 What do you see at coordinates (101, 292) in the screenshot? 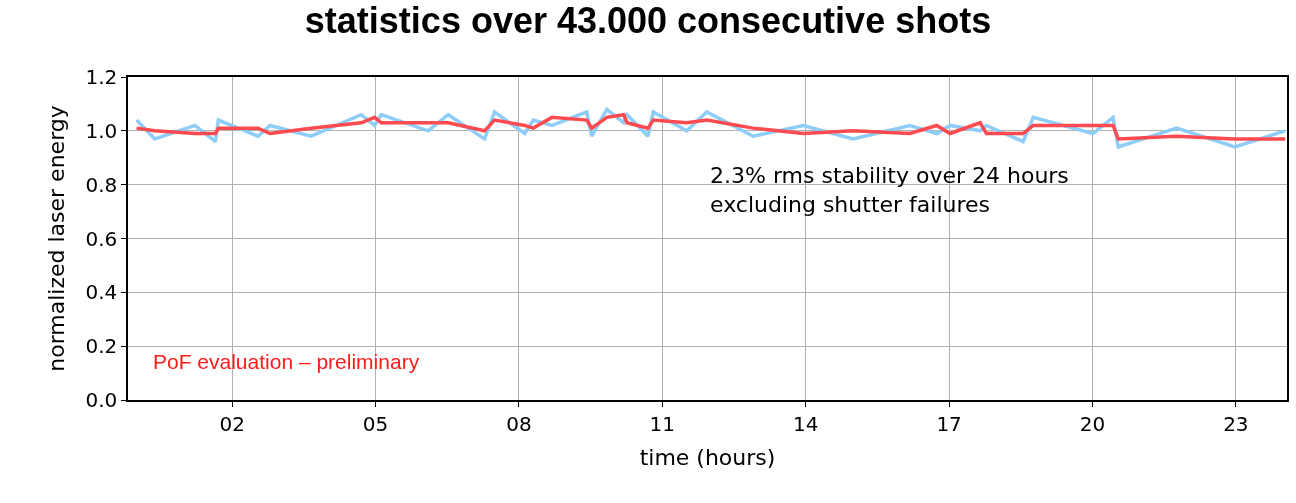
I see `y-tick-label: 0.4` at bounding box center [101, 292].